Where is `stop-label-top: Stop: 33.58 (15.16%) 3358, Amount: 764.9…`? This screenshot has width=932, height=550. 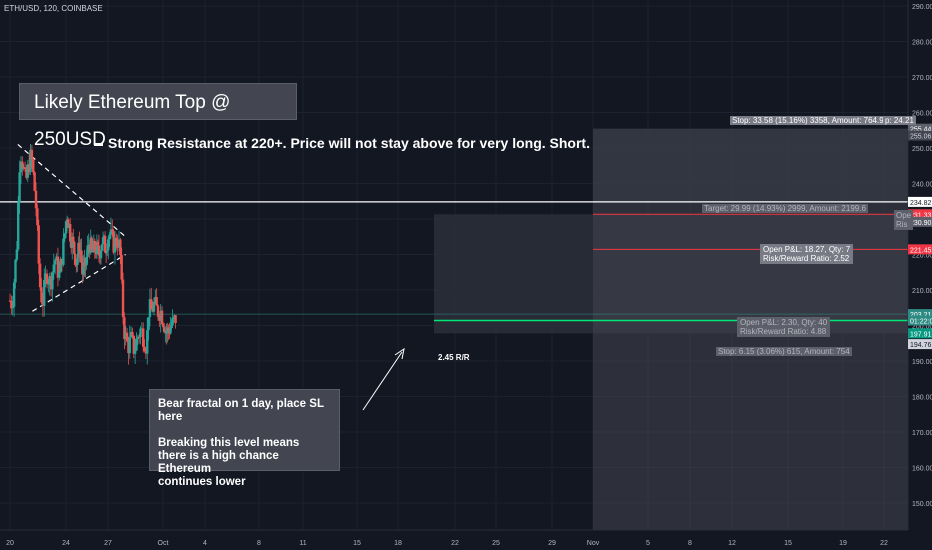
stop-label-top: Stop: 33.58 (15.16%) 3358, Amount: 764.9… is located at coordinates (810, 120).